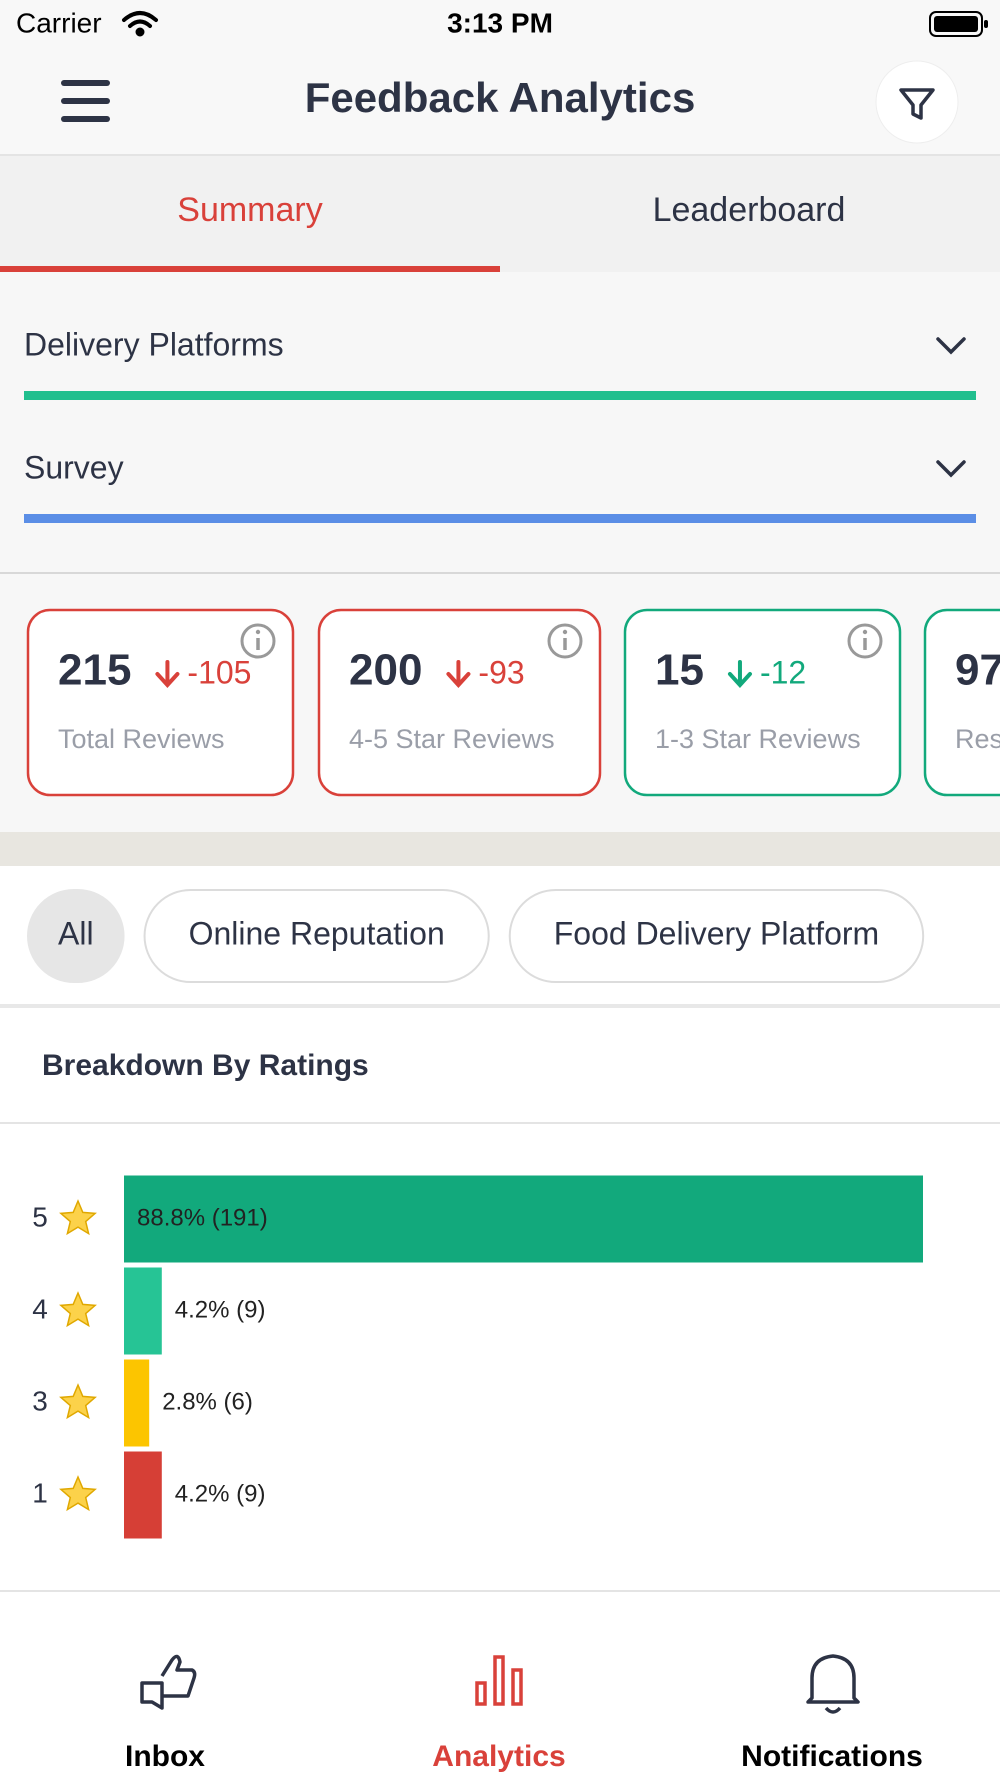 Image resolution: width=1000 pixels, height=1778 pixels. What do you see at coordinates (207, 1401) in the screenshot?
I see `bar-value-label: 2.8% (6)` at bounding box center [207, 1401].